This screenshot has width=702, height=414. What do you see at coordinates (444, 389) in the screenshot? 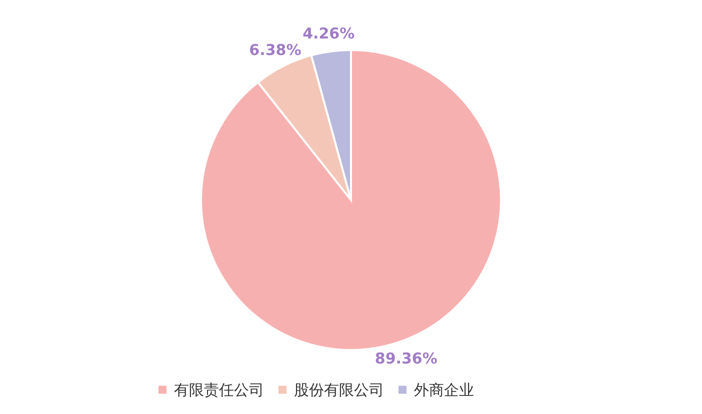
I see `legend-label: 外商企业` at bounding box center [444, 389].